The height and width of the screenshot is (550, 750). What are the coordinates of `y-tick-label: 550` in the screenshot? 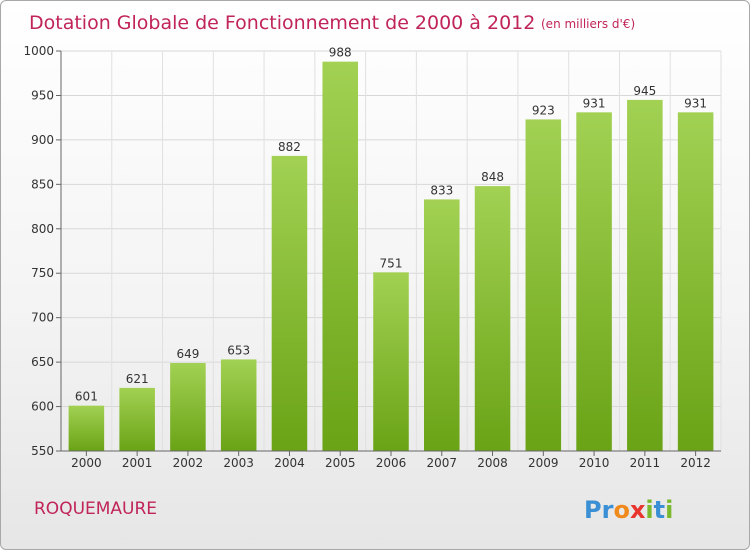 It's located at (42, 451).